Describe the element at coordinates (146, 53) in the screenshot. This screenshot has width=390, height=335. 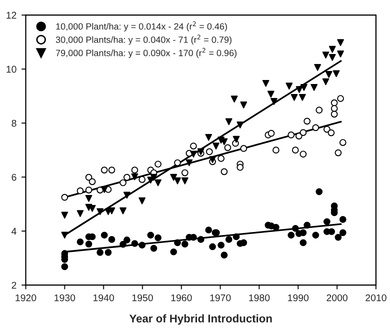
I see `legend-label: 79,000 Plants/ha: y = 0.090x - 170 (r$^{2}$ = 0.96)` at that location.